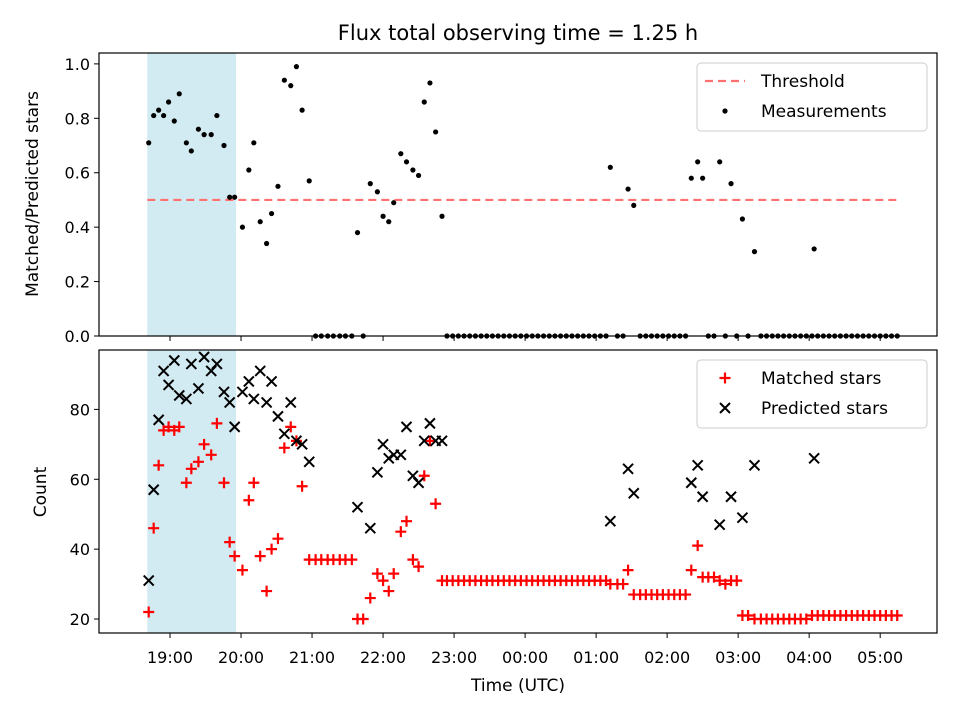 This screenshot has height=720, width=960. What do you see at coordinates (80, 479) in the screenshot?
I see `y-tick-label: 60` at bounding box center [80, 479].